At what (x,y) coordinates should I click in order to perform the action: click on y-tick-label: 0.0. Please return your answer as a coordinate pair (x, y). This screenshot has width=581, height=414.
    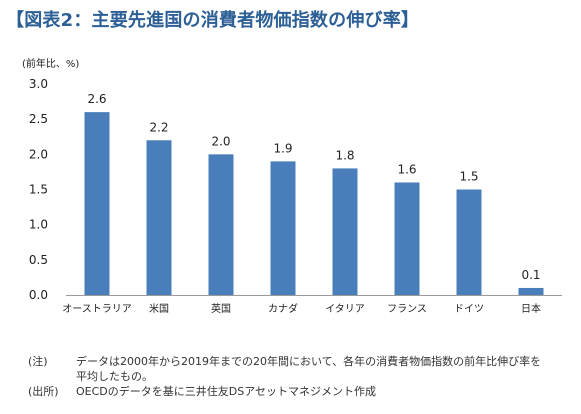
    Looking at the image, I should click on (38, 295).